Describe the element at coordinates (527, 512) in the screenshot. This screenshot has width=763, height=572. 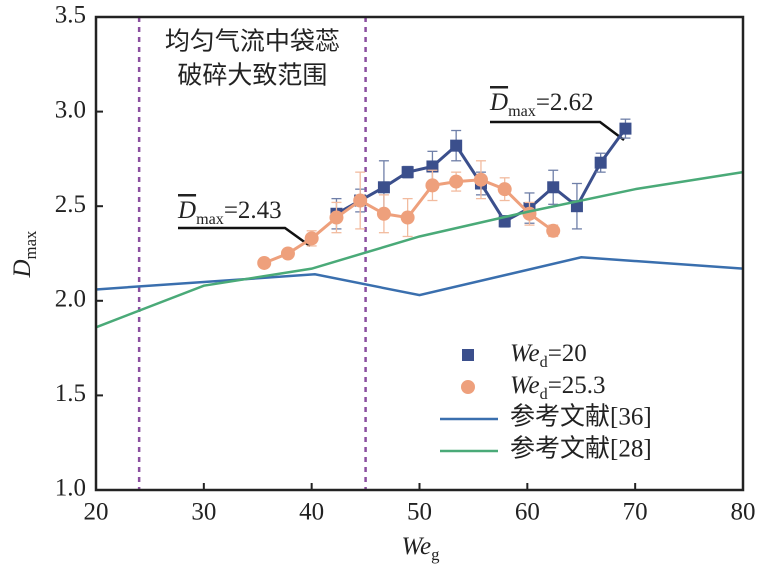
I see `x-tick-label: 60` at that location.